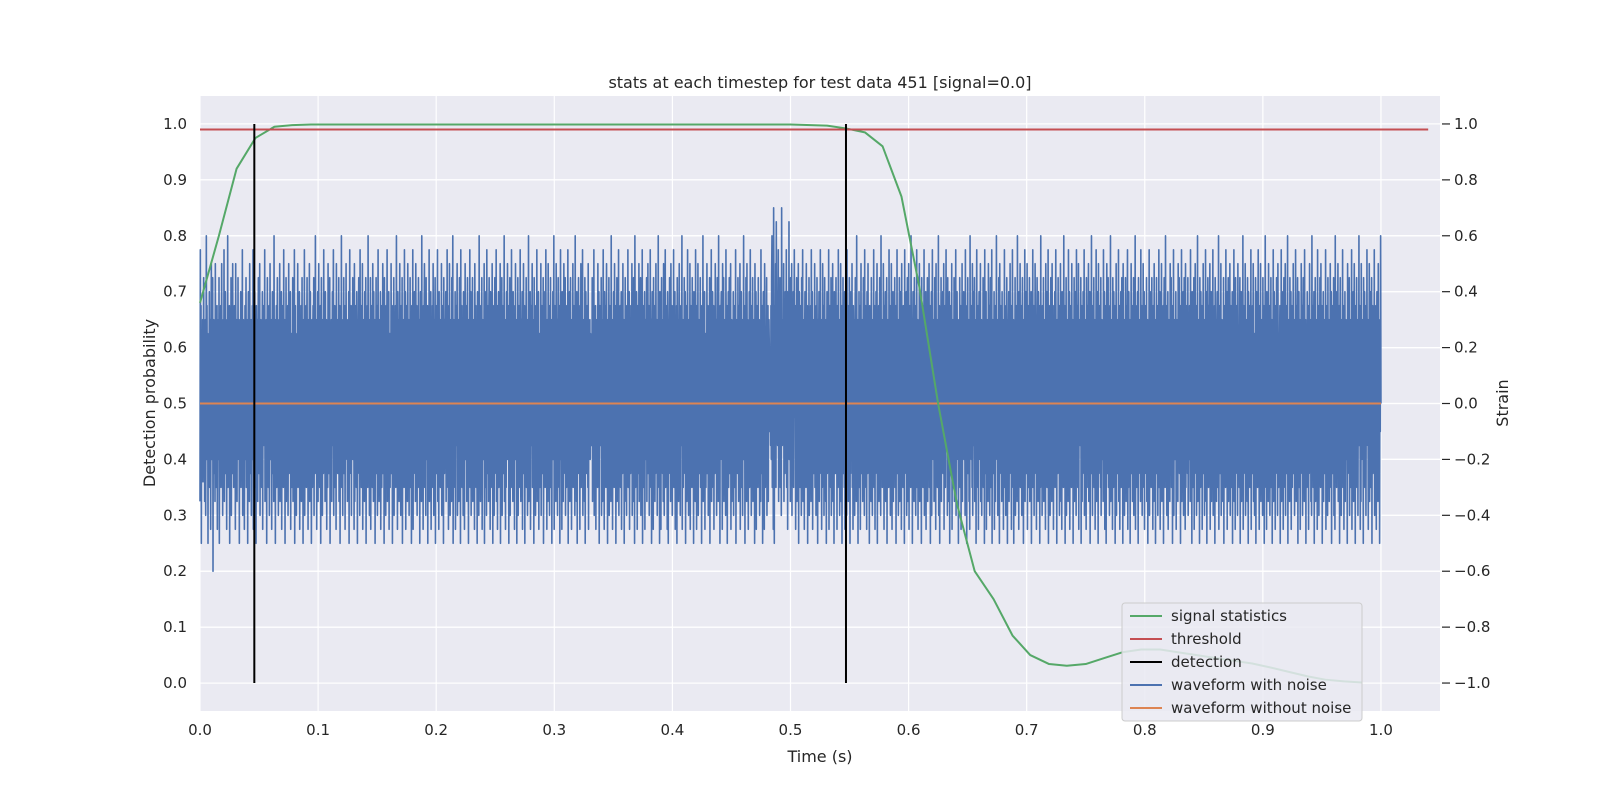 This screenshot has width=1600, height=800. What do you see at coordinates (175, 180) in the screenshot?
I see `y-left-tick-label: 0.9` at bounding box center [175, 180].